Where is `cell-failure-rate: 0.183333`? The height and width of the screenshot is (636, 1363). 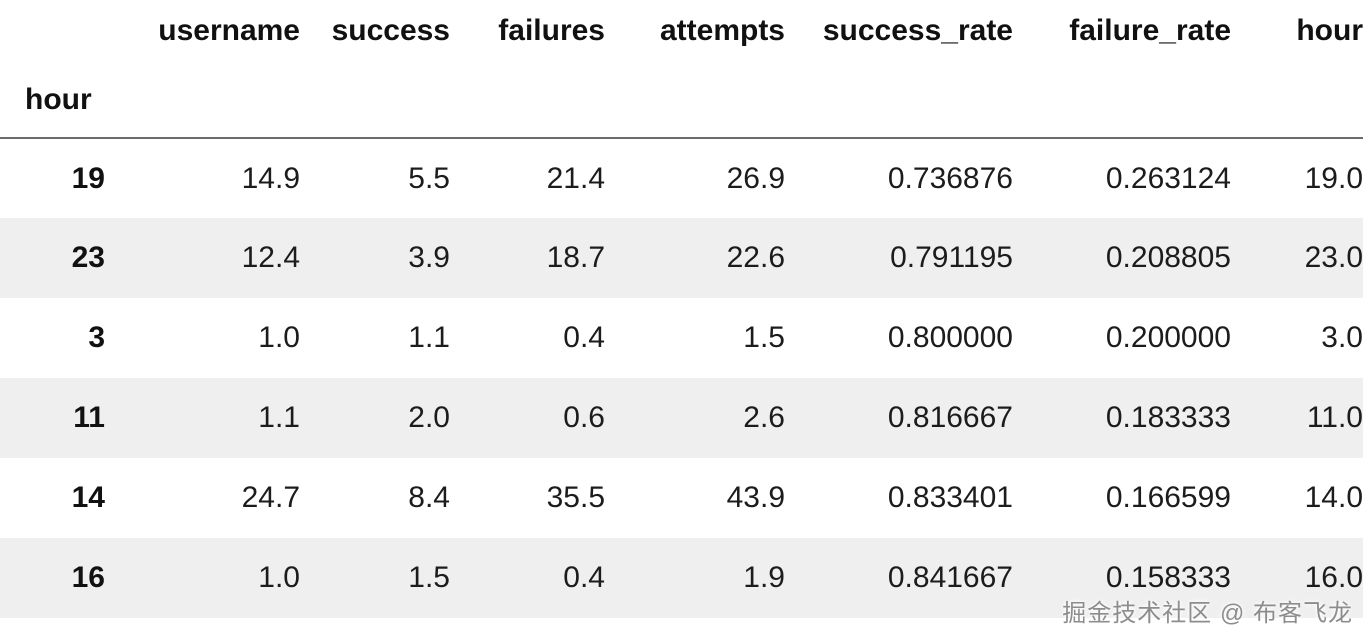 cell-failure-rate: 0.183333 is located at coordinates (1168, 417).